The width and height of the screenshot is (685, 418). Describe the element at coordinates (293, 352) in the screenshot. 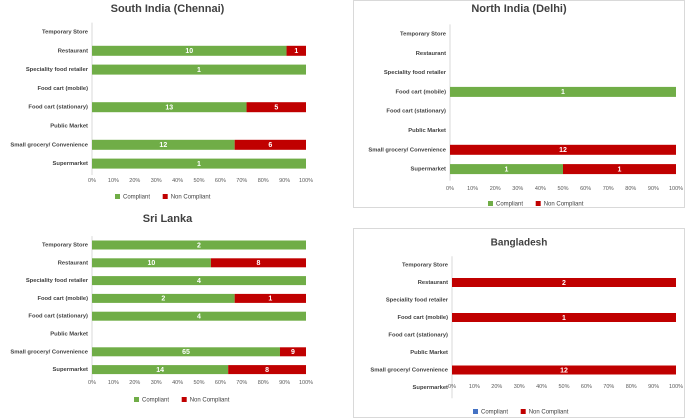

I see `data-label-non-compliant: 9` at that location.